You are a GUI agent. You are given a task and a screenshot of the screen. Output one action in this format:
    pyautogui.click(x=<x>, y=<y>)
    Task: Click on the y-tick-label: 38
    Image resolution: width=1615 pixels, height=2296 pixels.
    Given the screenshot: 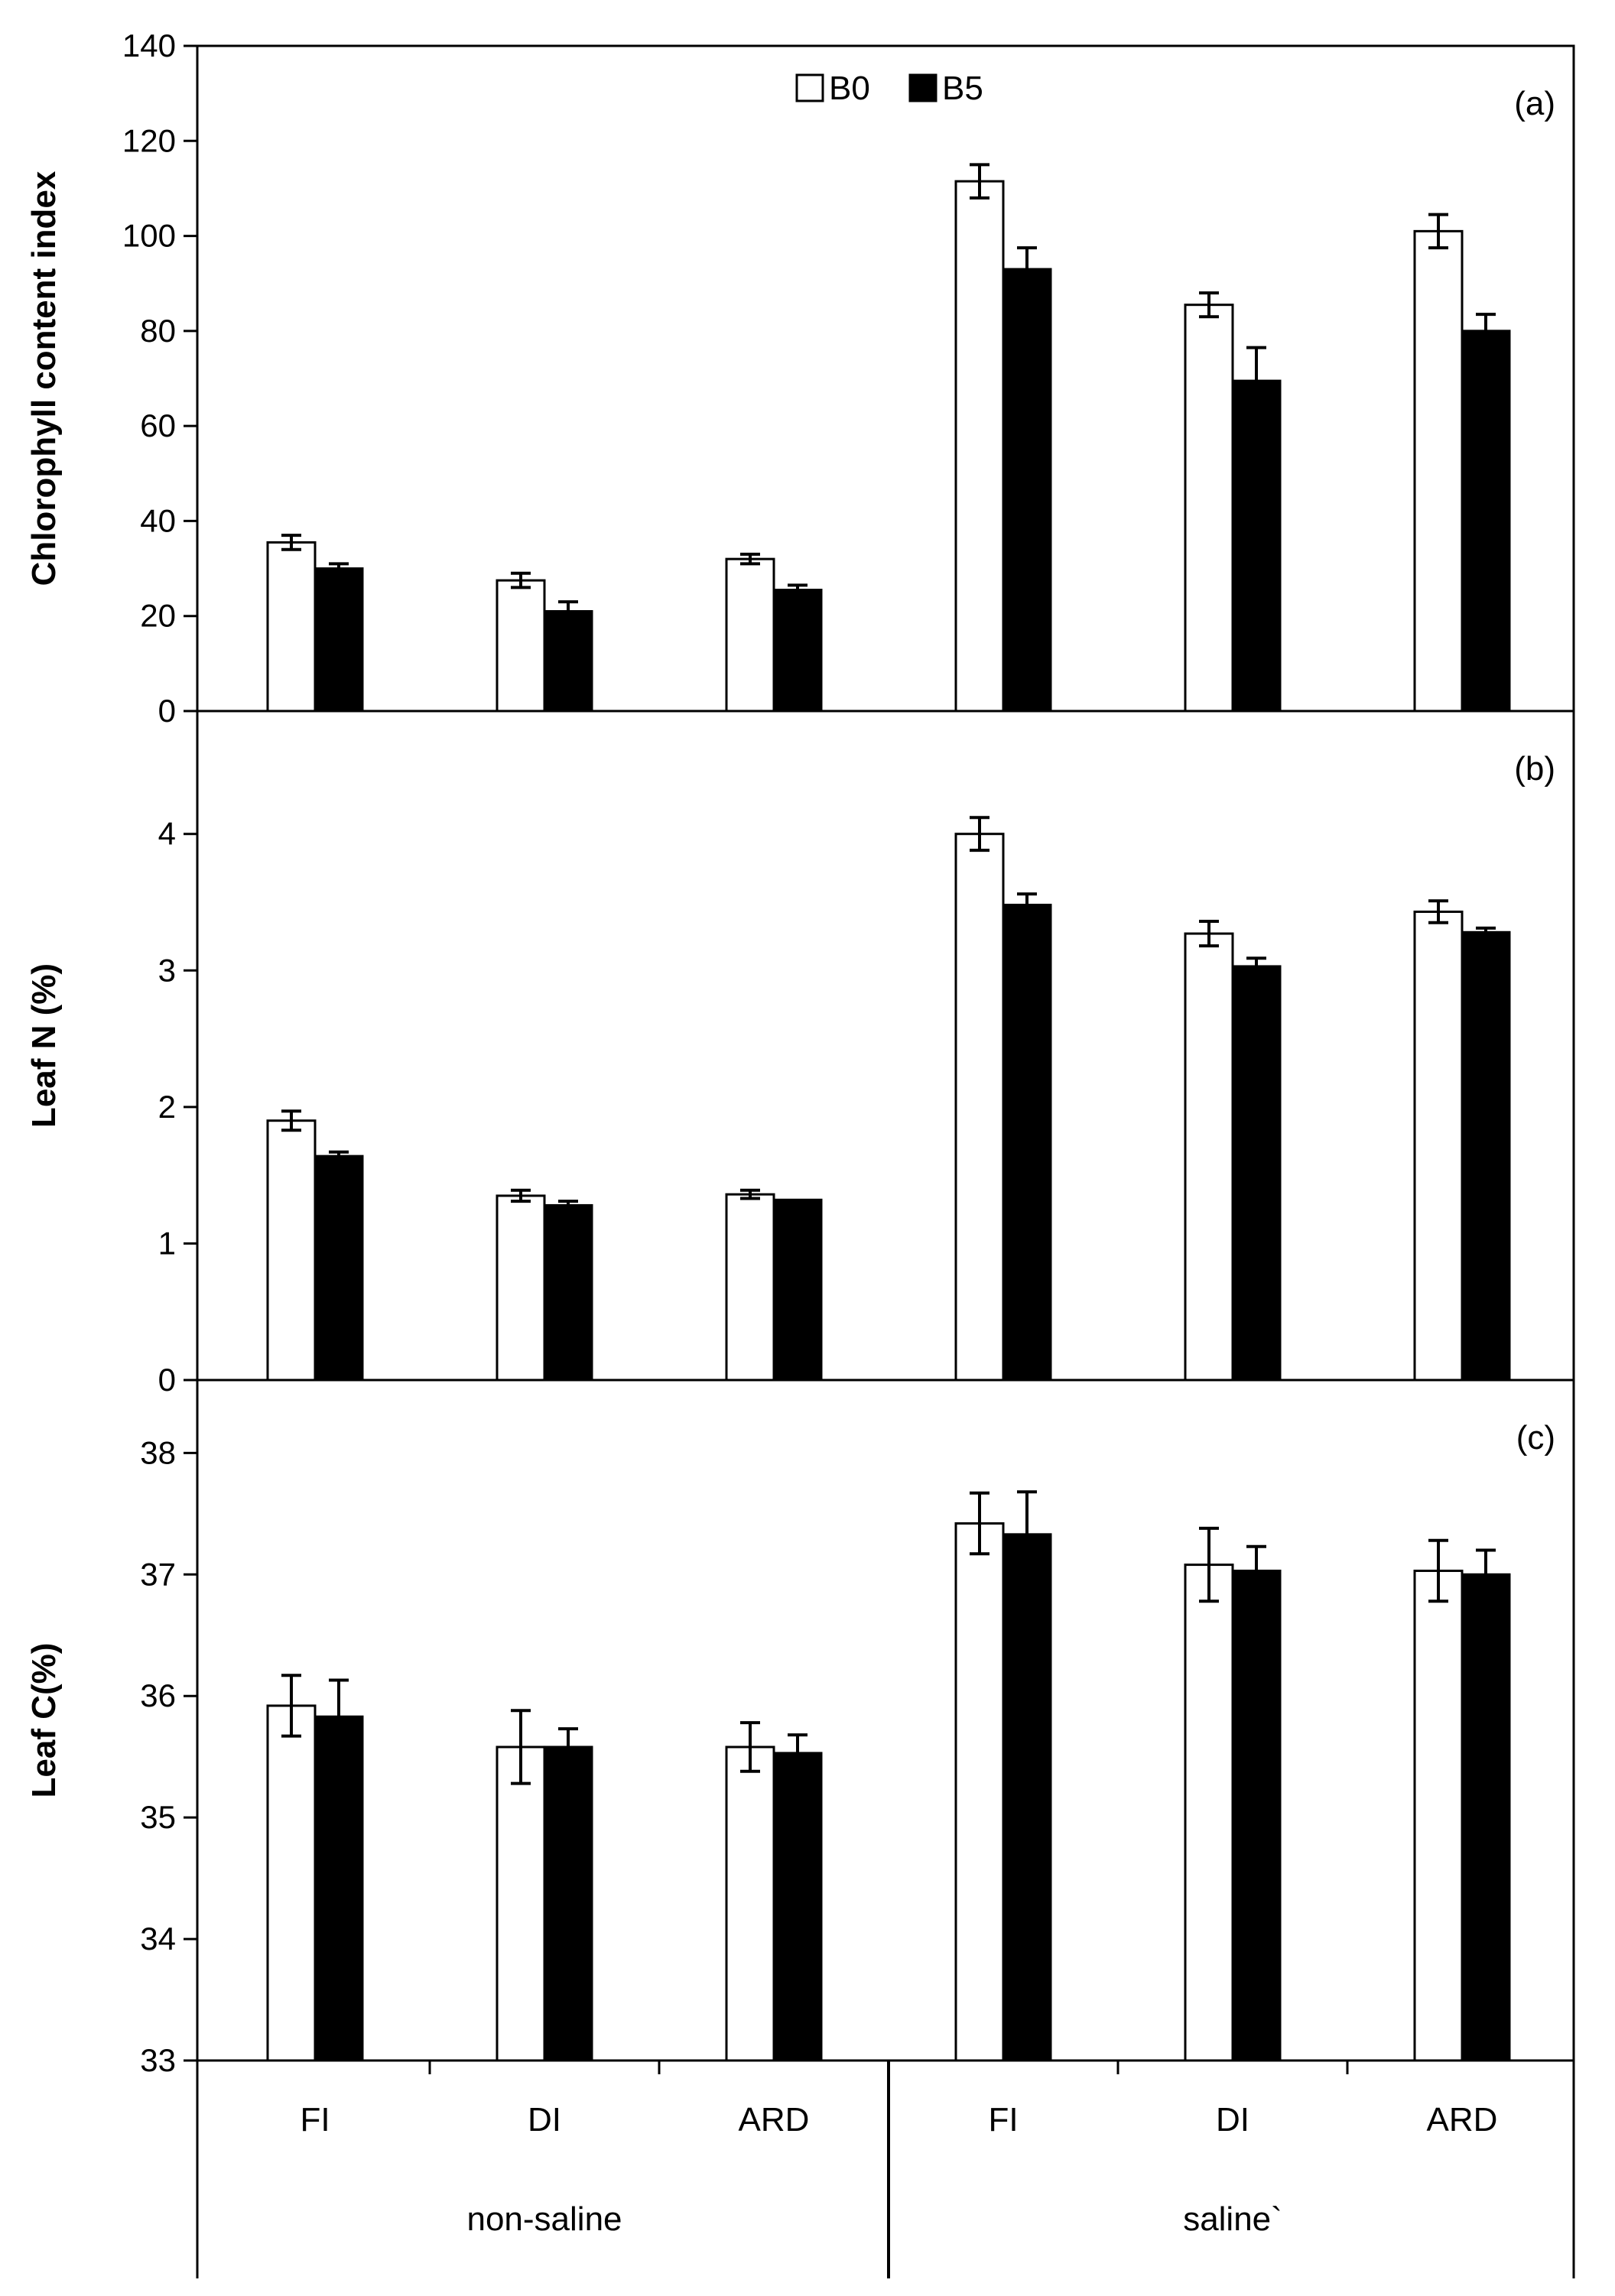 What is the action you would take?
    pyautogui.click(x=158, y=1452)
    